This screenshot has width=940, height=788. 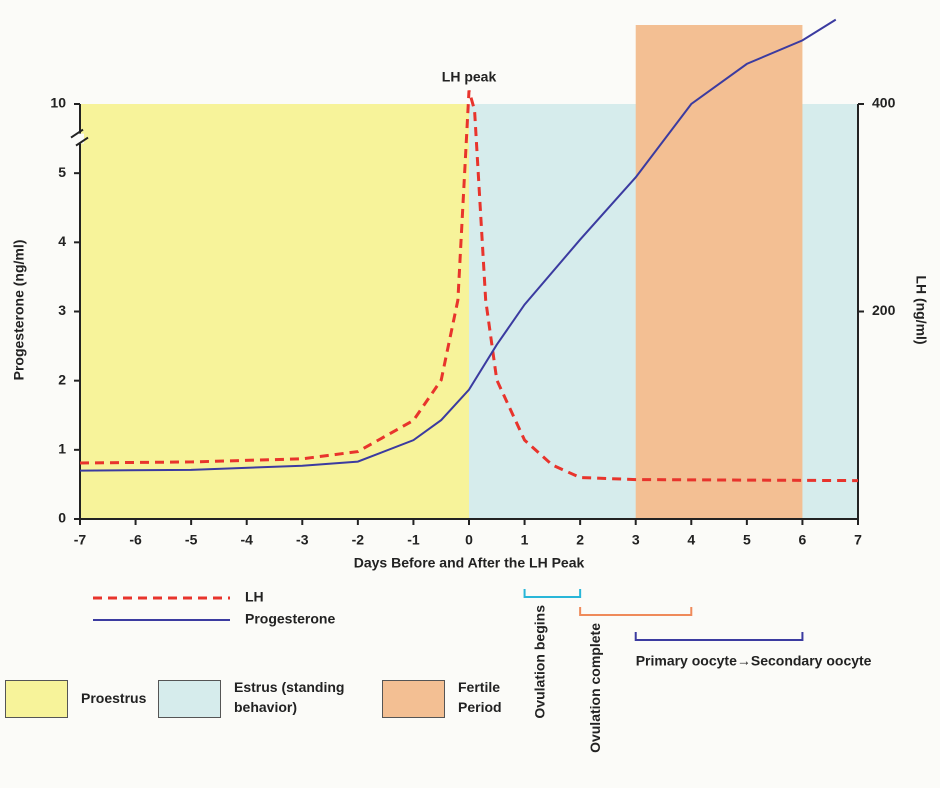 What do you see at coordinates (719, 272) in the screenshot?
I see `region` at bounding box center [719, 272].